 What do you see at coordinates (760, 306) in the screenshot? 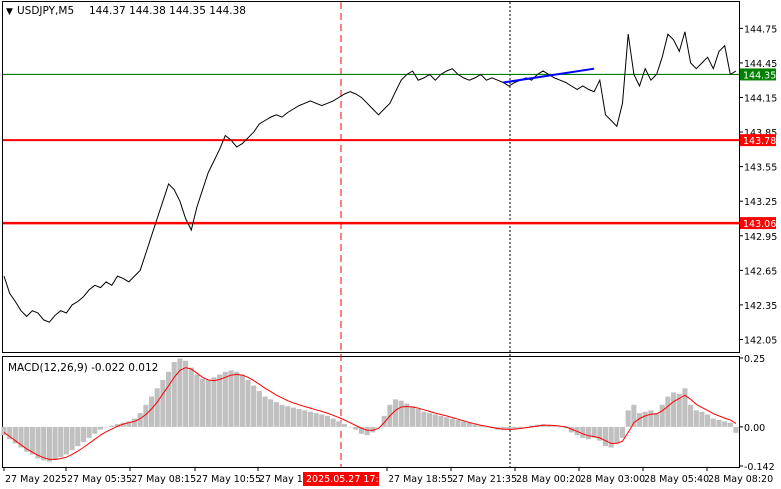
I see `price-tick-label: 142.35` at bounding box center [760, 306].